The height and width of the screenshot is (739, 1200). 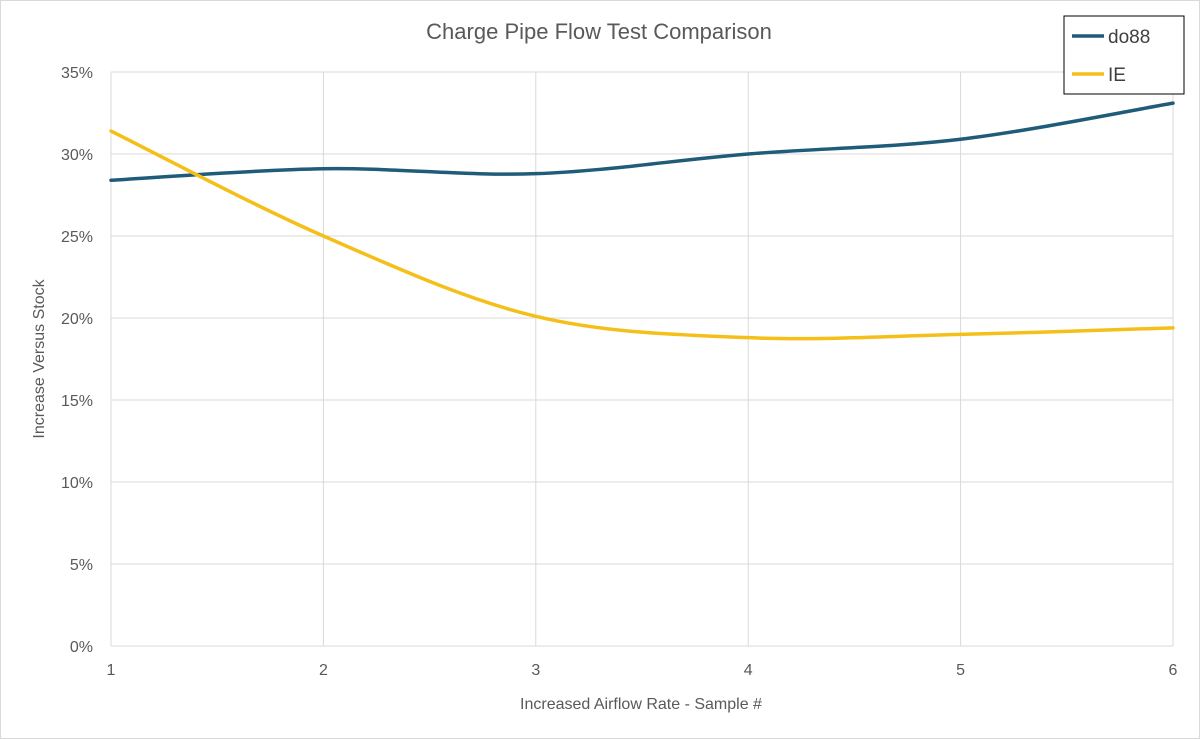 I want to click on x-axis-ticks: 1 2 3 4 5 6, so click(x=642, y=670).